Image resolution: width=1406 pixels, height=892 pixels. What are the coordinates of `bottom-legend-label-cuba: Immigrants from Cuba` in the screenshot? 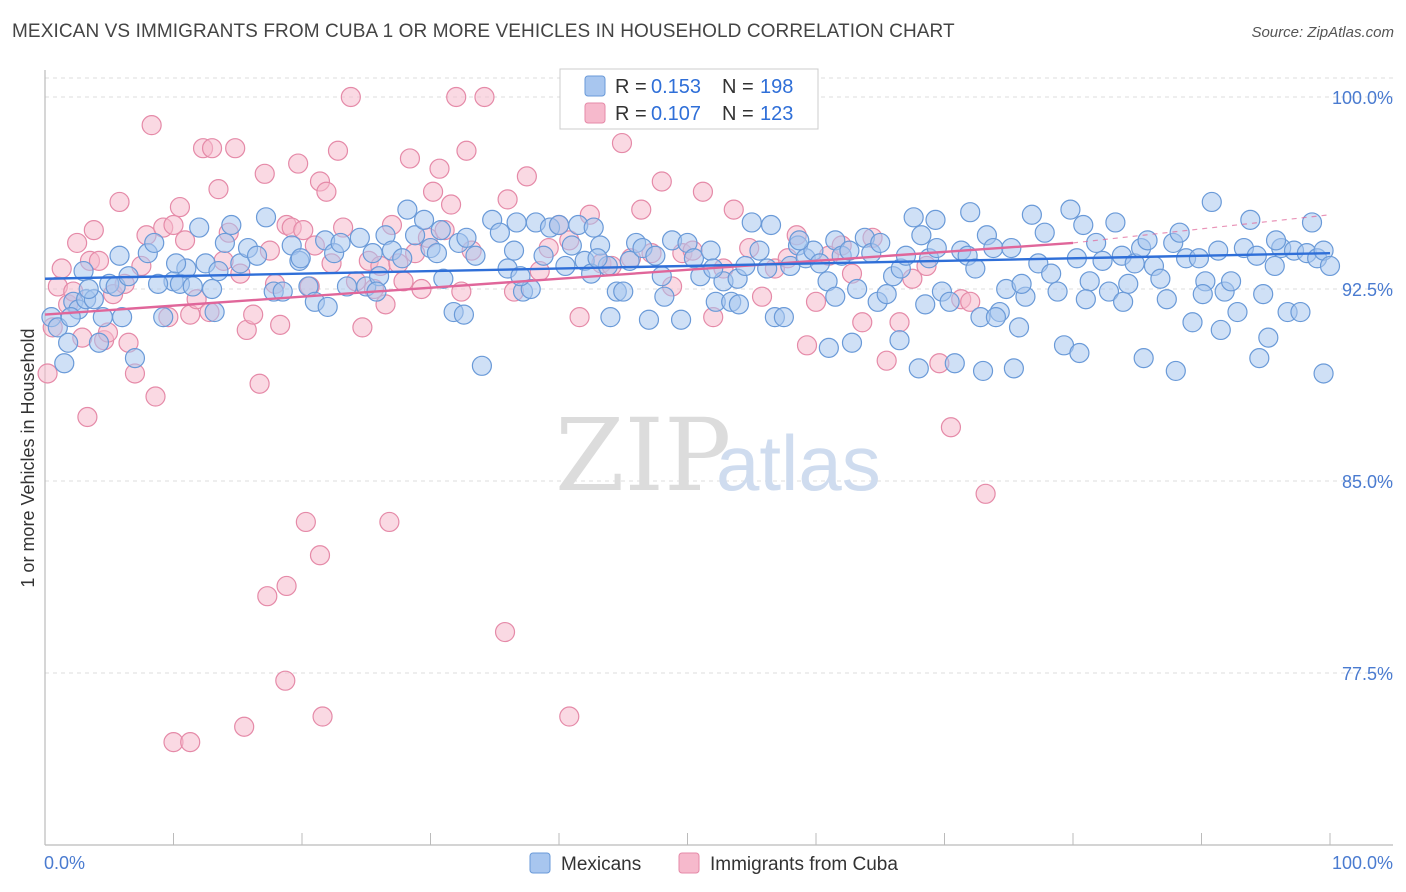 It's located at (804, 864).